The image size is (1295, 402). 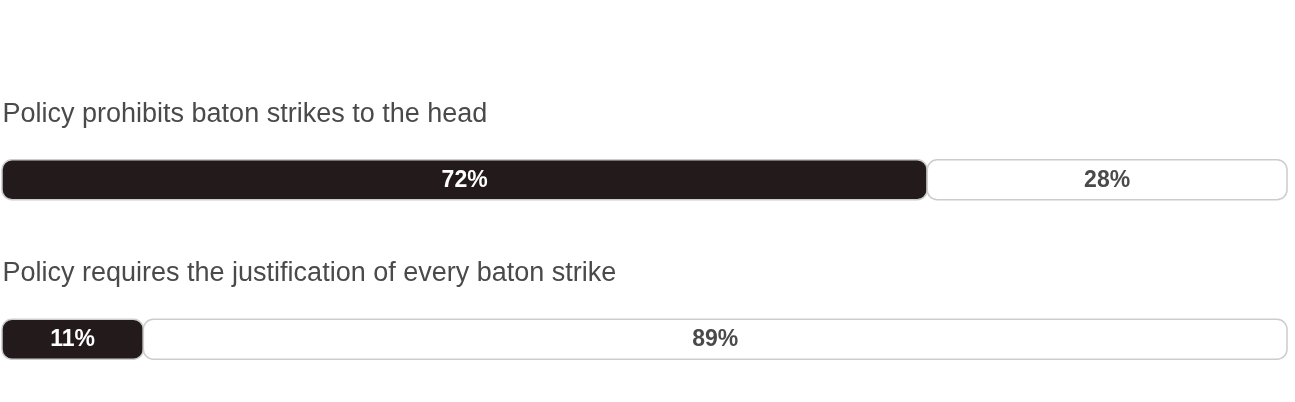 I want to click on data-label: 72%, so click(x=464, y=178).